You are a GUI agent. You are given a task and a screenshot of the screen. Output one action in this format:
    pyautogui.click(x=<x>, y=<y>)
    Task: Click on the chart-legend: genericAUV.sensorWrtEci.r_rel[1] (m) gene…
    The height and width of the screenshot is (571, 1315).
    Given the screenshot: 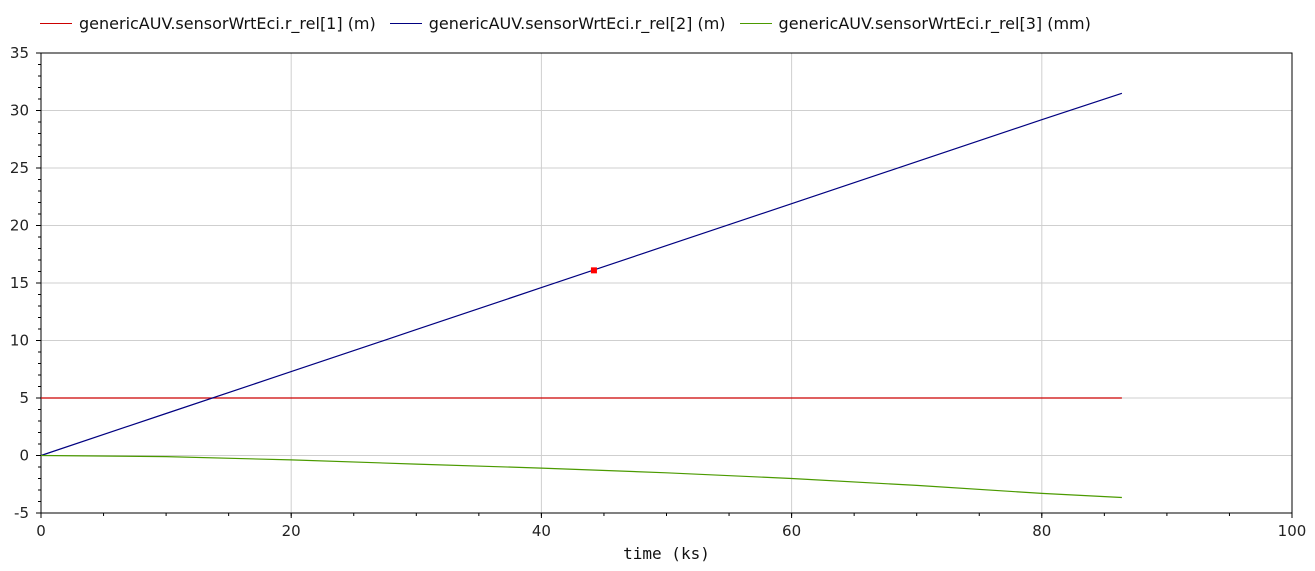 What is the action you would take?
    pyautogui.click(x=572, y=23)
    